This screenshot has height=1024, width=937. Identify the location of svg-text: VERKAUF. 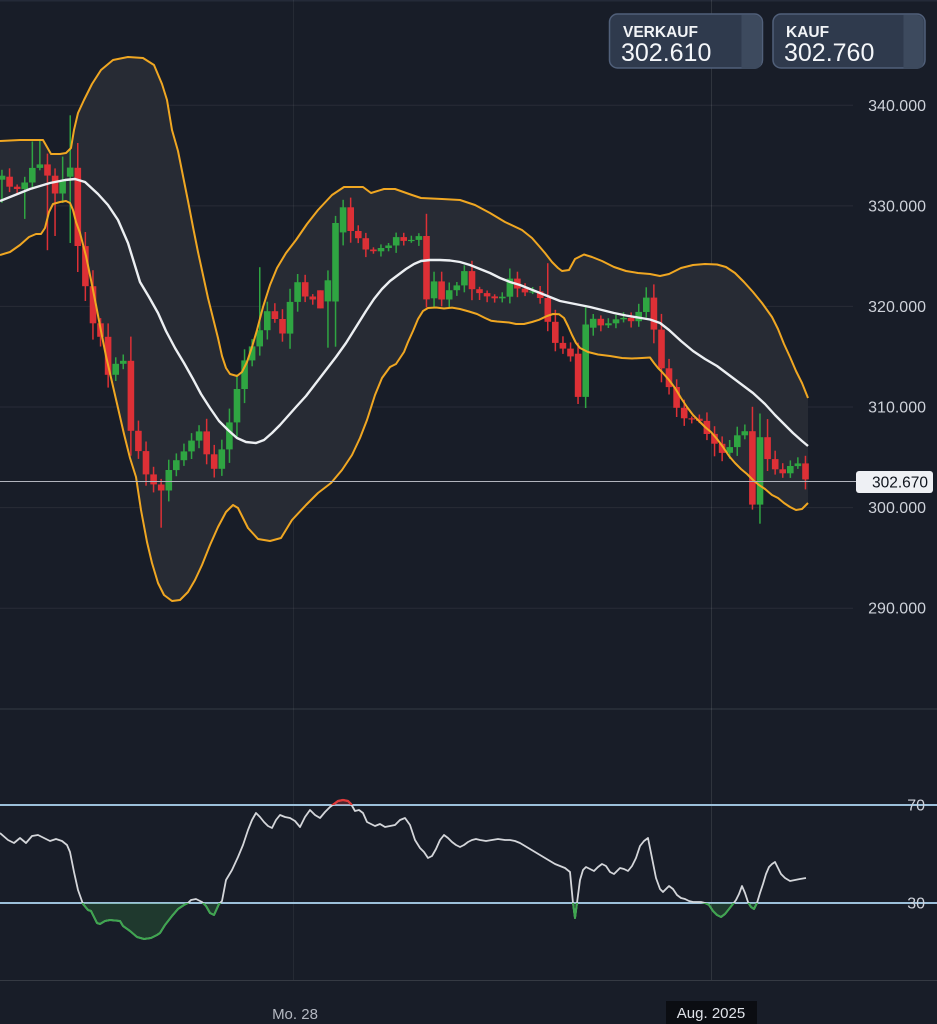
(660, 32).